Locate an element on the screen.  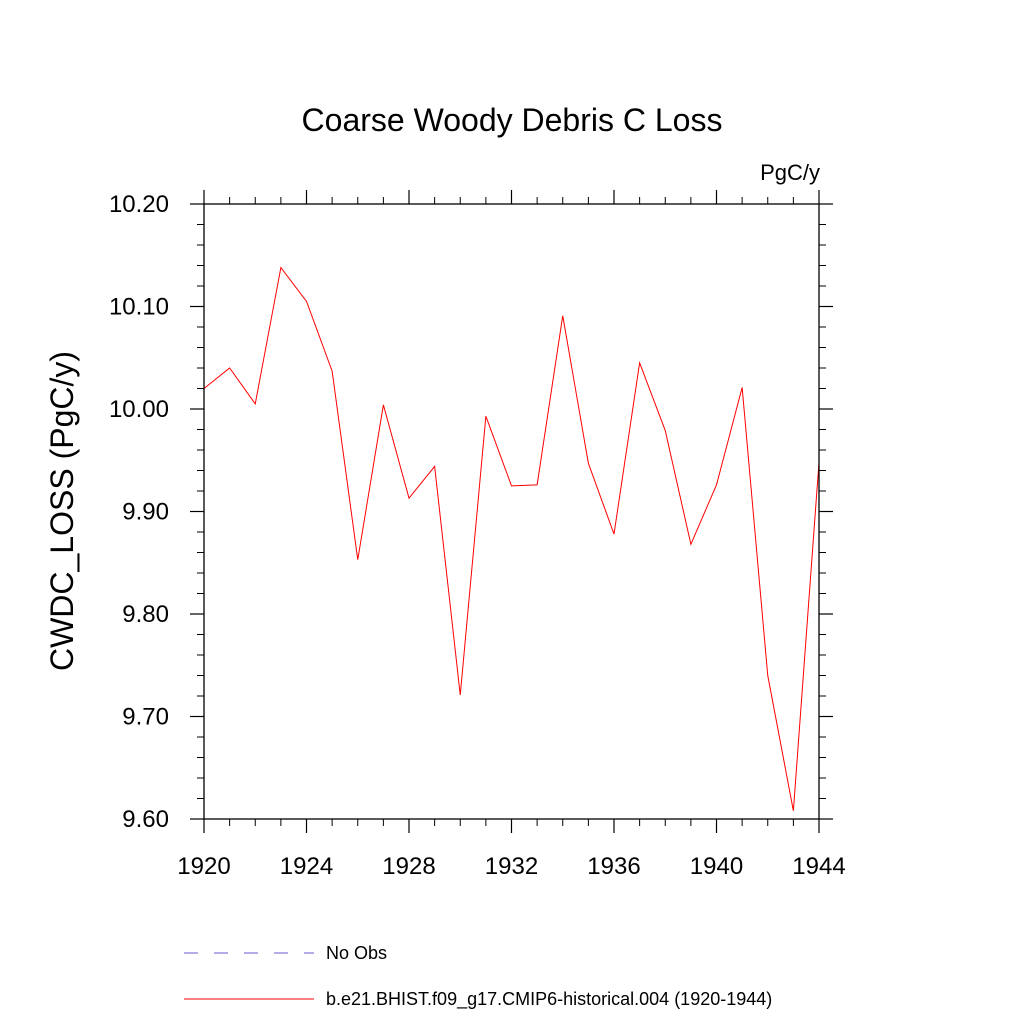
chart-title: Coarse Woody Debris C Loss is located at coordinates (512, 120).